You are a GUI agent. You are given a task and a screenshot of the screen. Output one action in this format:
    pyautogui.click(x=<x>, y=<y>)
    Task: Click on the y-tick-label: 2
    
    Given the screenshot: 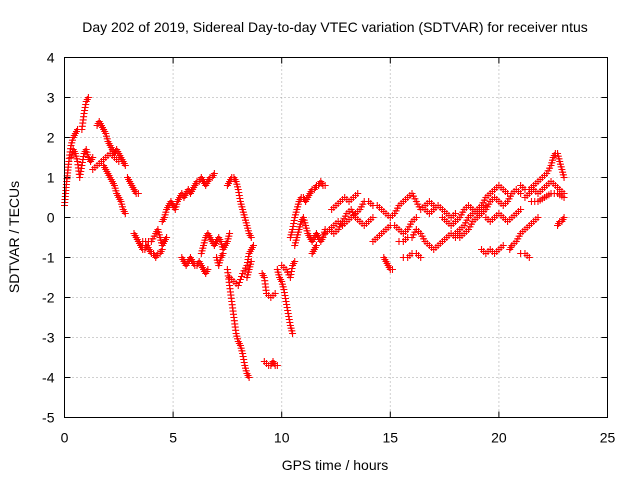 What is the action you would take?
    pyautogui.click(x=51, y=138)
    